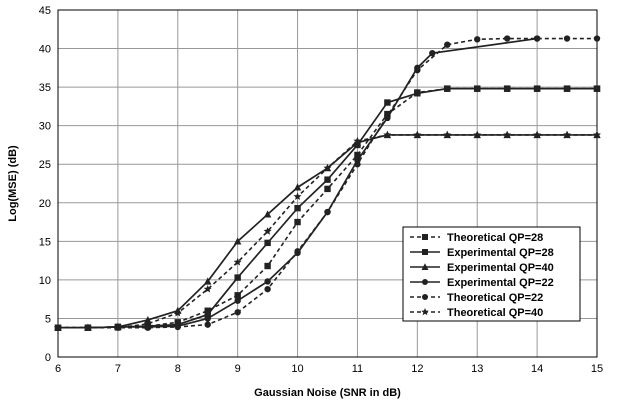 The height and width of the screenshot is (405, 628). I want to click on y-tick-label: 45, so click(45, 11).